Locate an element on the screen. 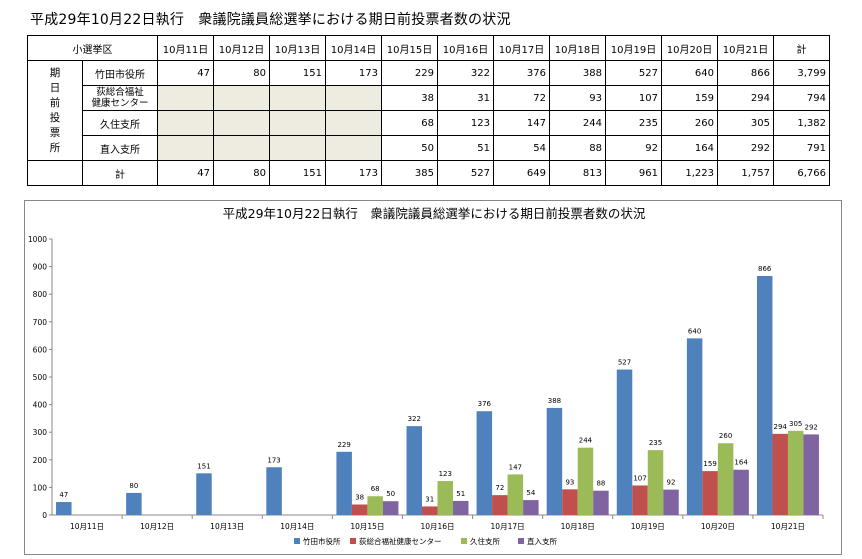 The height and width of the screenshot is (559, 862). data-label: 50 is located at coordinates (390, 494).